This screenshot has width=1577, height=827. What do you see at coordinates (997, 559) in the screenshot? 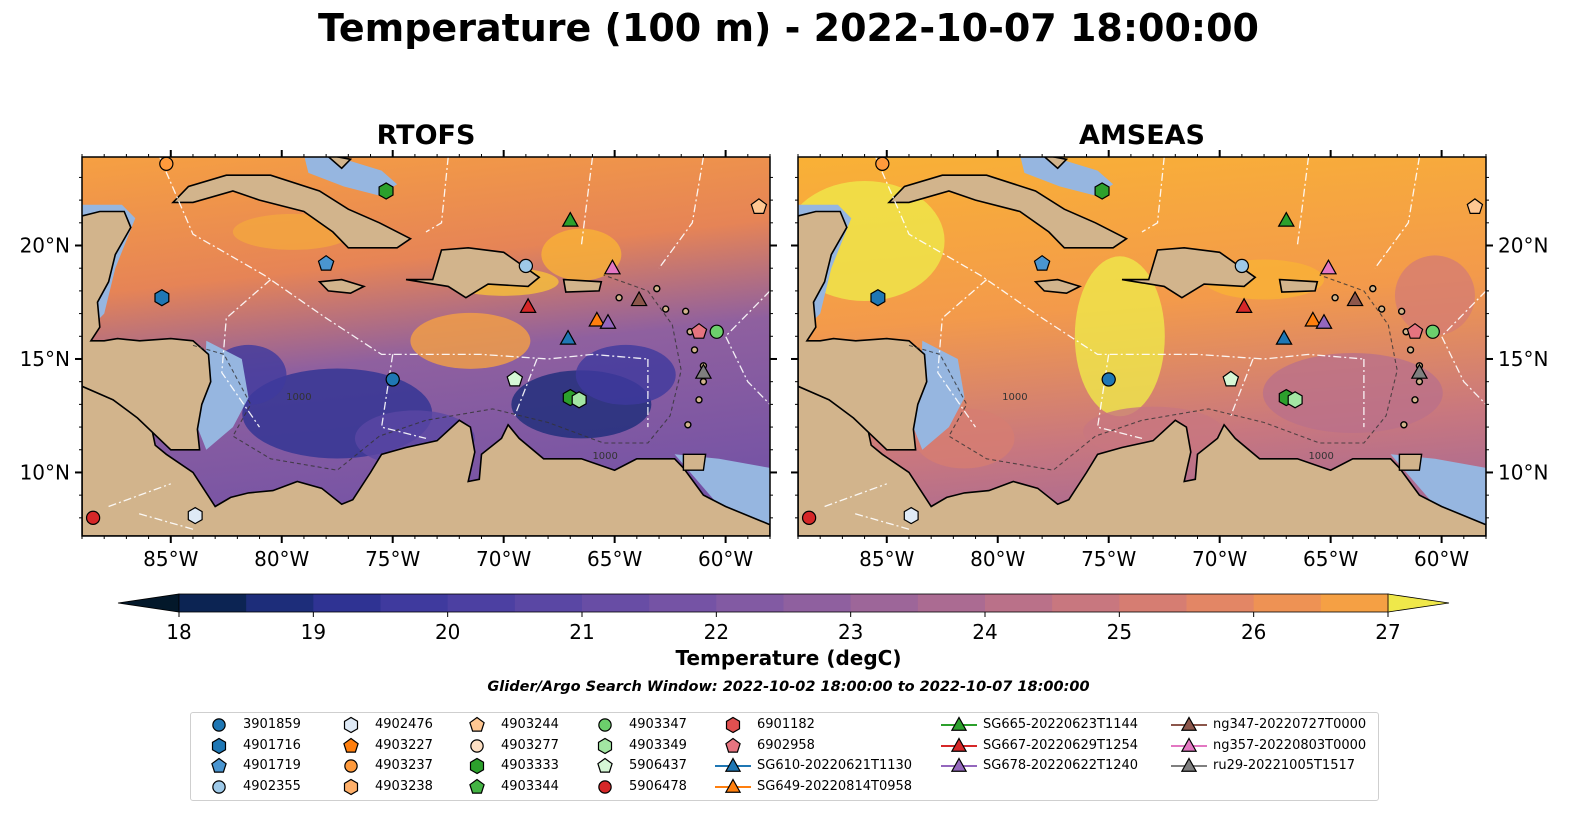
I see `lon-tick-label: 80°W` at bounding box center [997, 559].